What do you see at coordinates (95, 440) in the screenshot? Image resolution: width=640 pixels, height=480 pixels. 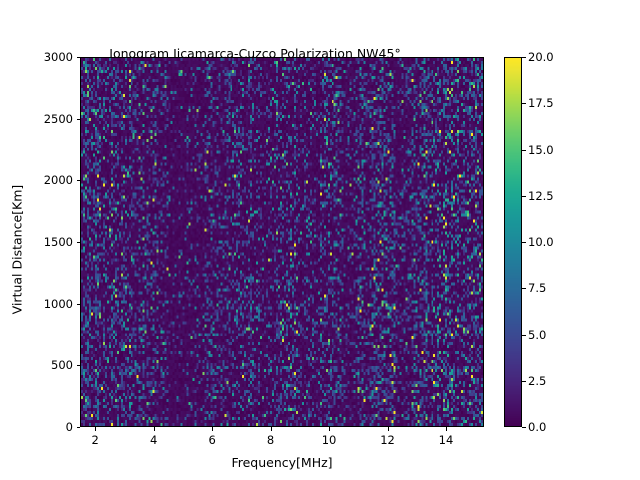 I see `x-tick-label: 2` at bounding box center [95, 440].